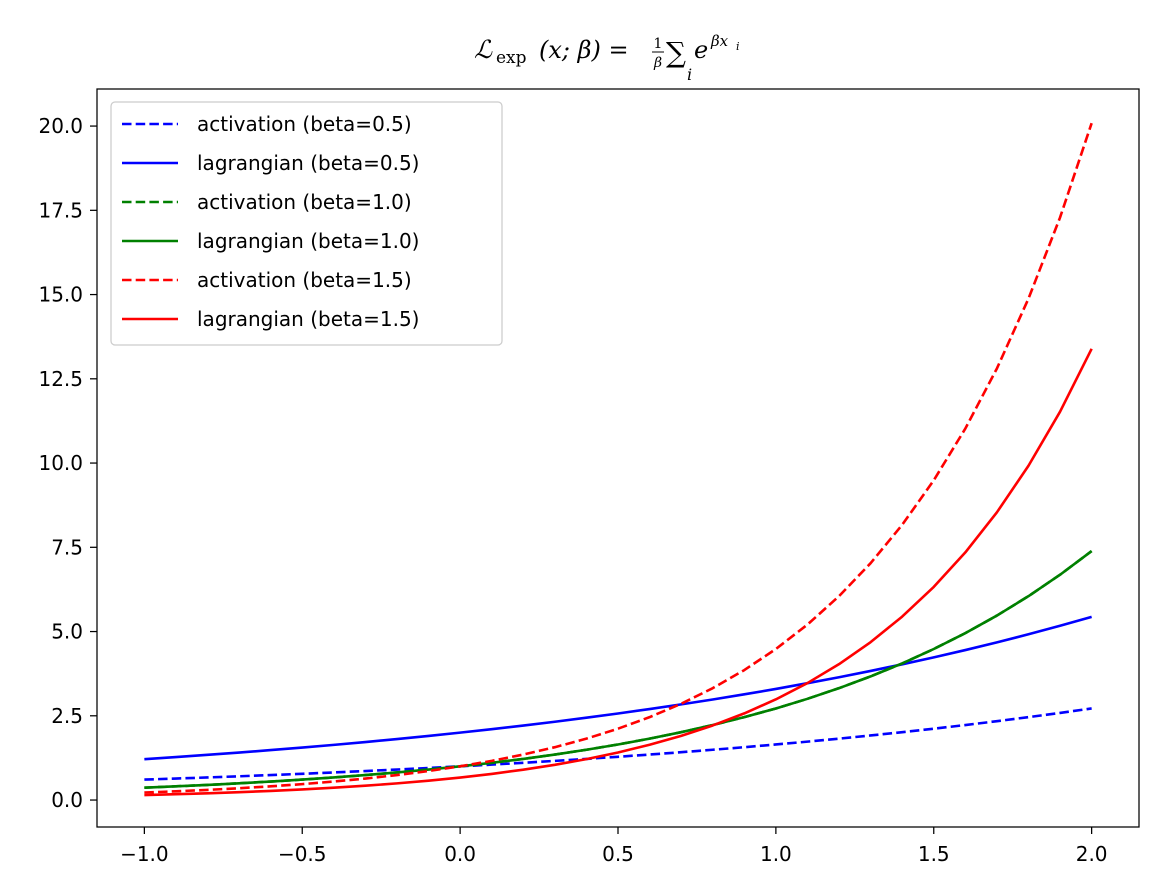 Image resolution: width=1158 pixels, height=891 pixels. What do you see at coordinates (657, 63) in the screenshot?
I see `title-frac-den: β` at bounding box center [657, 63].